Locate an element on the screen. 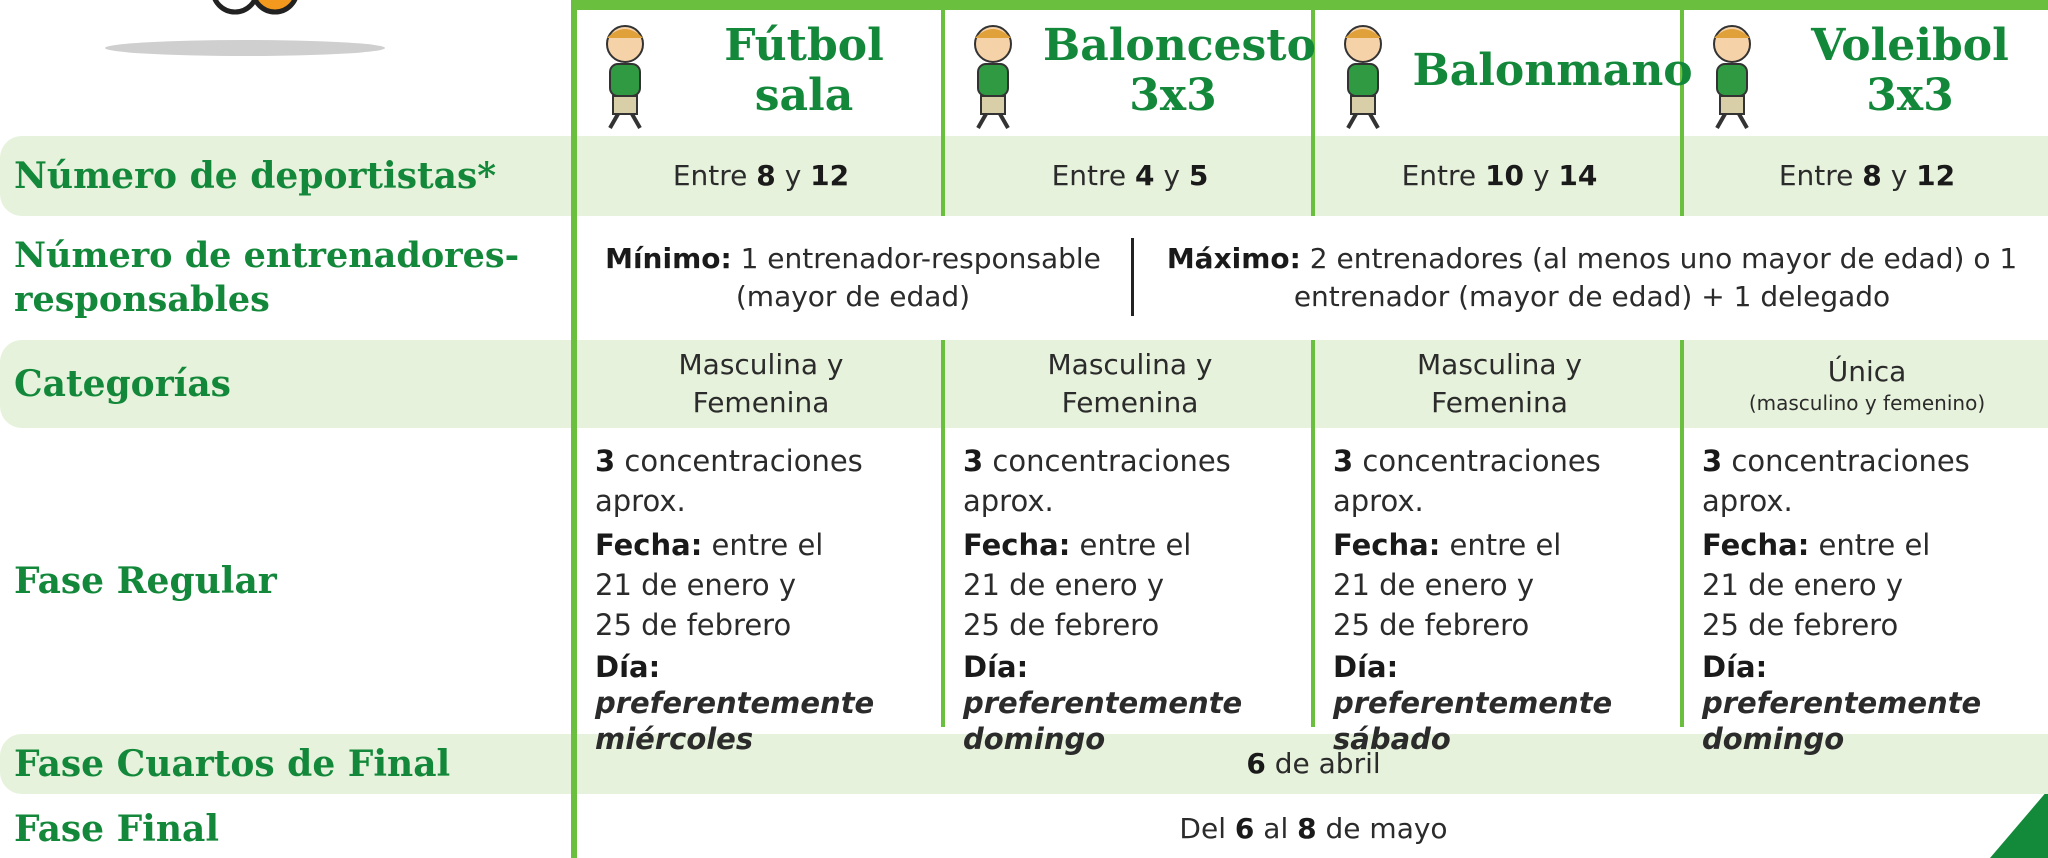 Image resolution: width=2048 pixels, height=858 pixels. day-text: preferentemente sábado is located at coordinates (1473, 721).